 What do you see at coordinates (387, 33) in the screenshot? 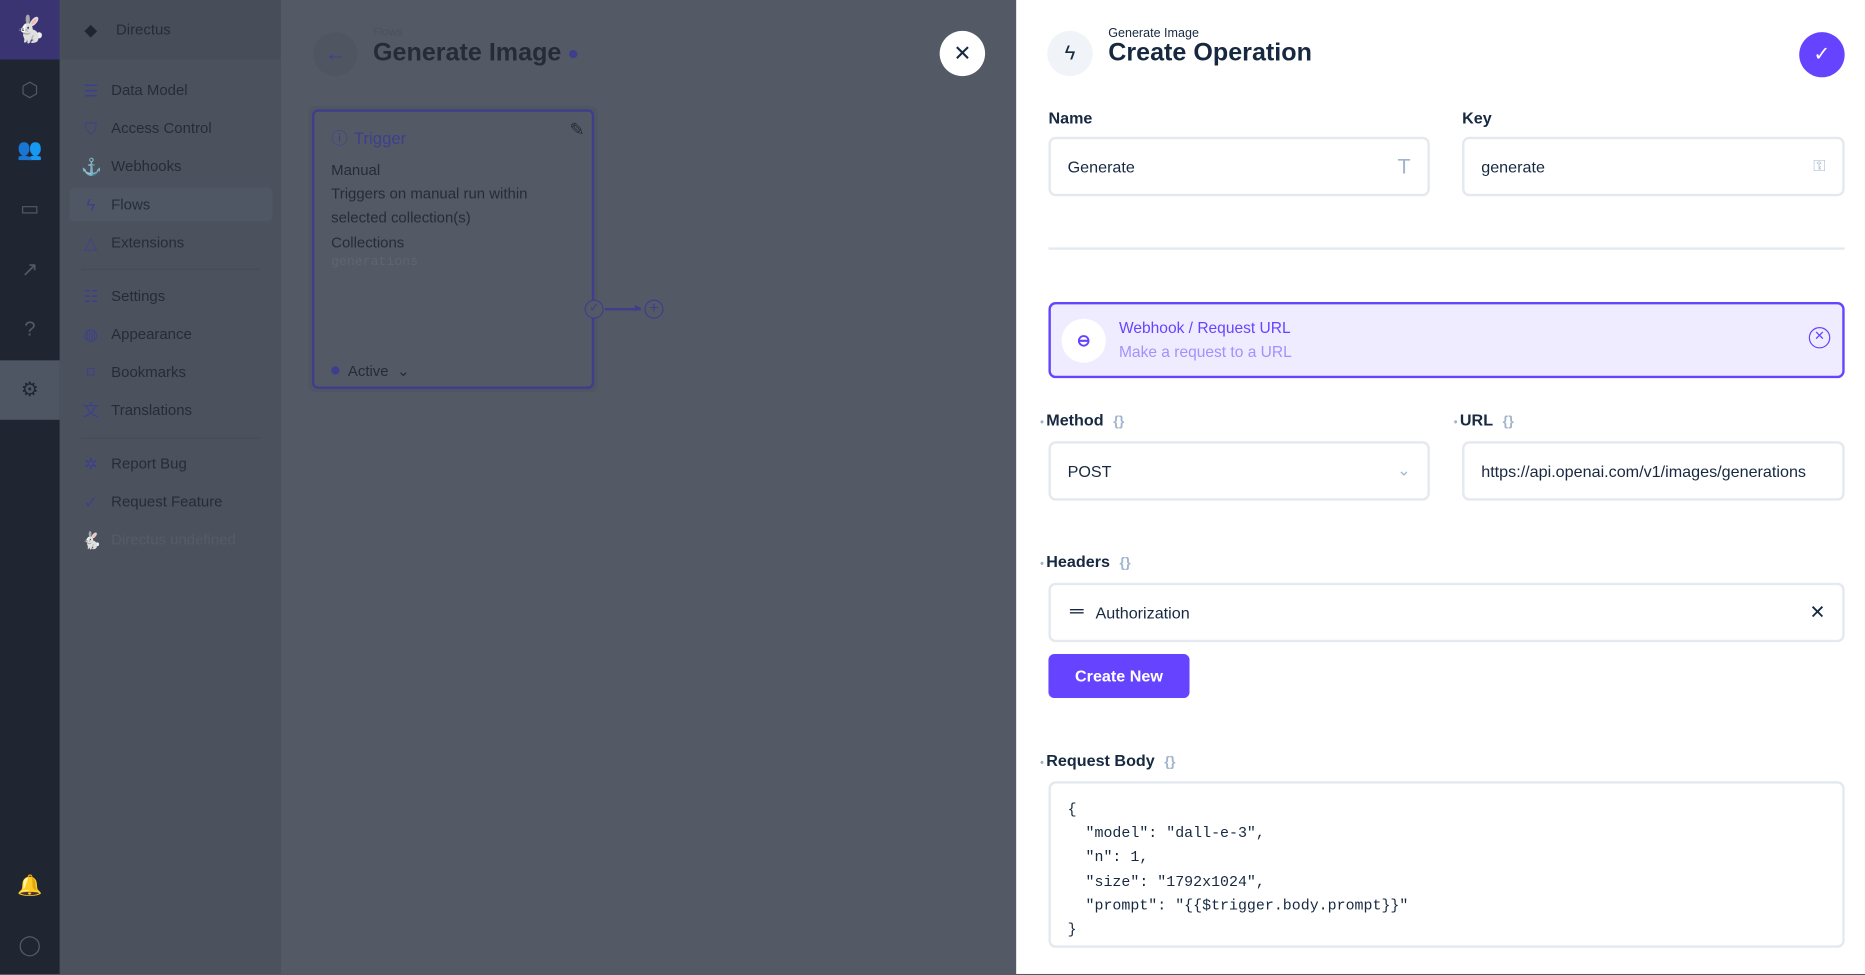
I see `breadcrumb: Flows` at bounding box center [387, 33].